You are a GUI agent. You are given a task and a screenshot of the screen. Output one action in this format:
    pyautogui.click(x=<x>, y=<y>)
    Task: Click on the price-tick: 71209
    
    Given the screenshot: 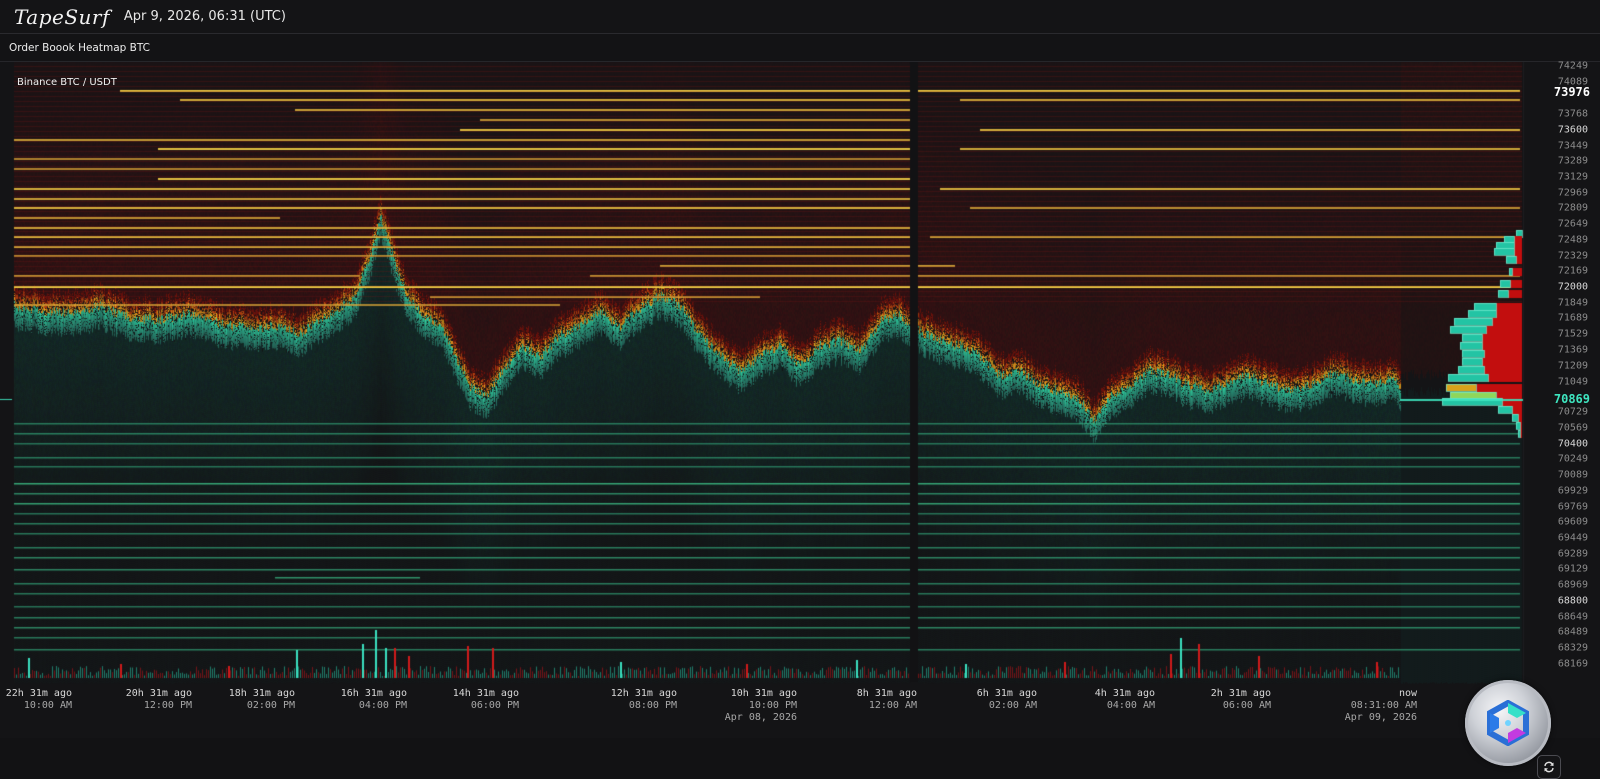 What is the action you would take?
    pyautogui.click(x=1572, y=366)
    